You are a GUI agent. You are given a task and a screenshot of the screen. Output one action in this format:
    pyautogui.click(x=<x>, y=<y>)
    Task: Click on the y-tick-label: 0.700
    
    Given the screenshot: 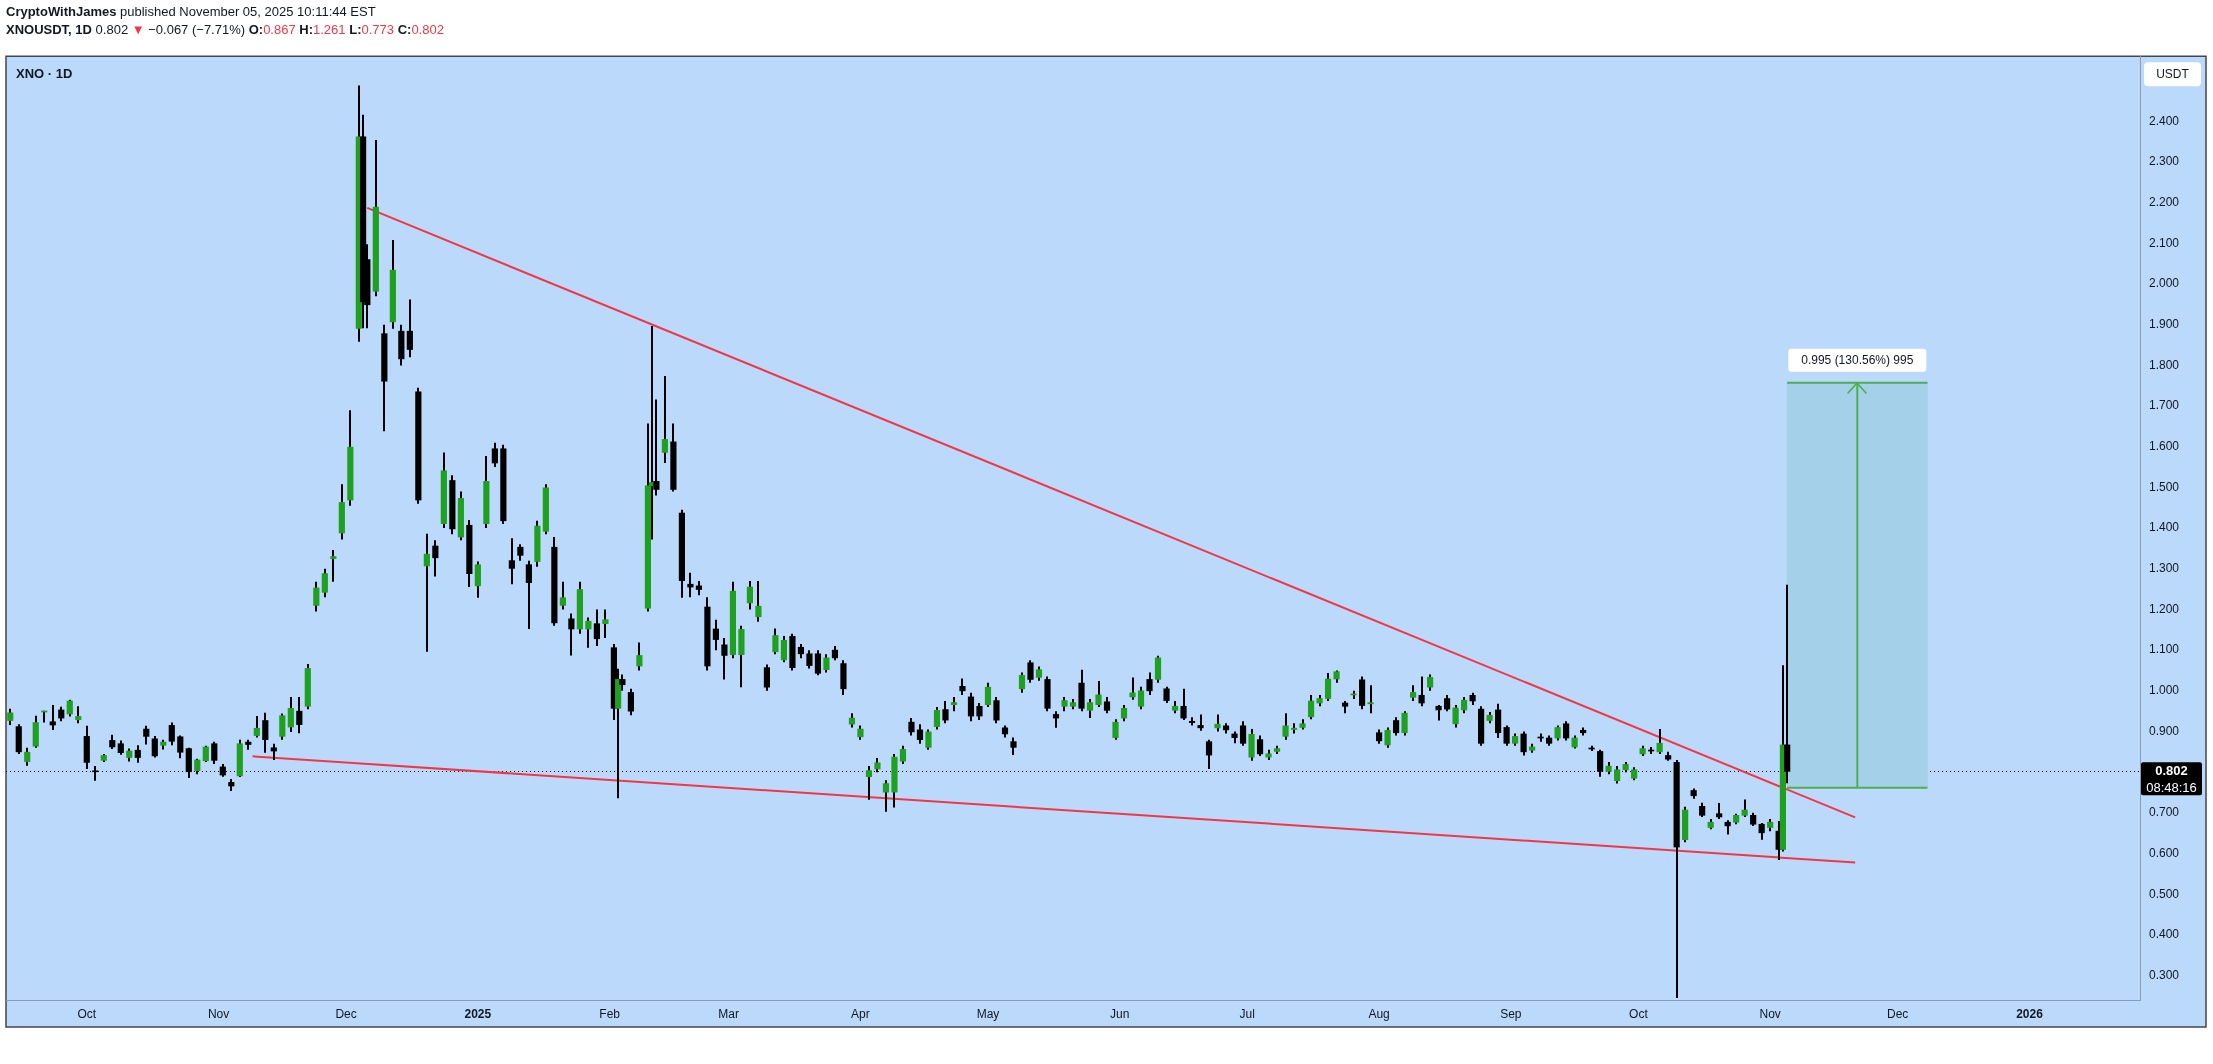 What is the action you would take?
    pyautogui.click(x=2164, y=812)
    